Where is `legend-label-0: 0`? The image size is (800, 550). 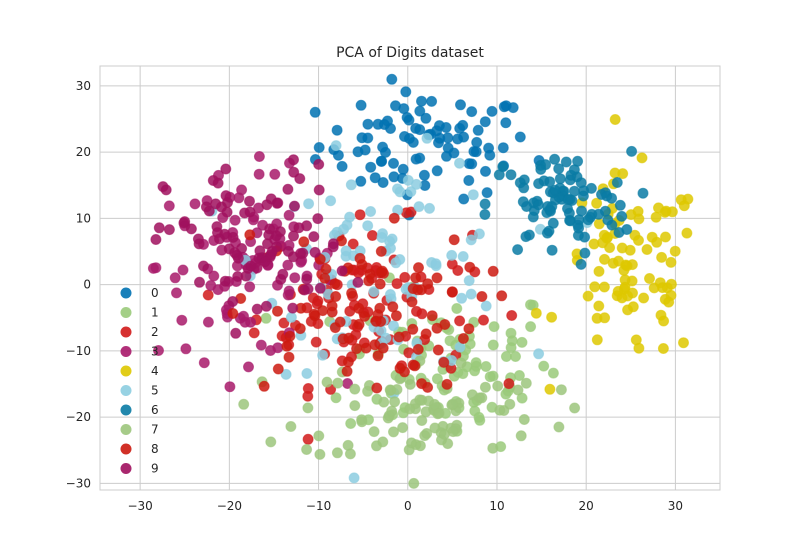 legend-label-0: 0 is located at coordinates (155, 293).